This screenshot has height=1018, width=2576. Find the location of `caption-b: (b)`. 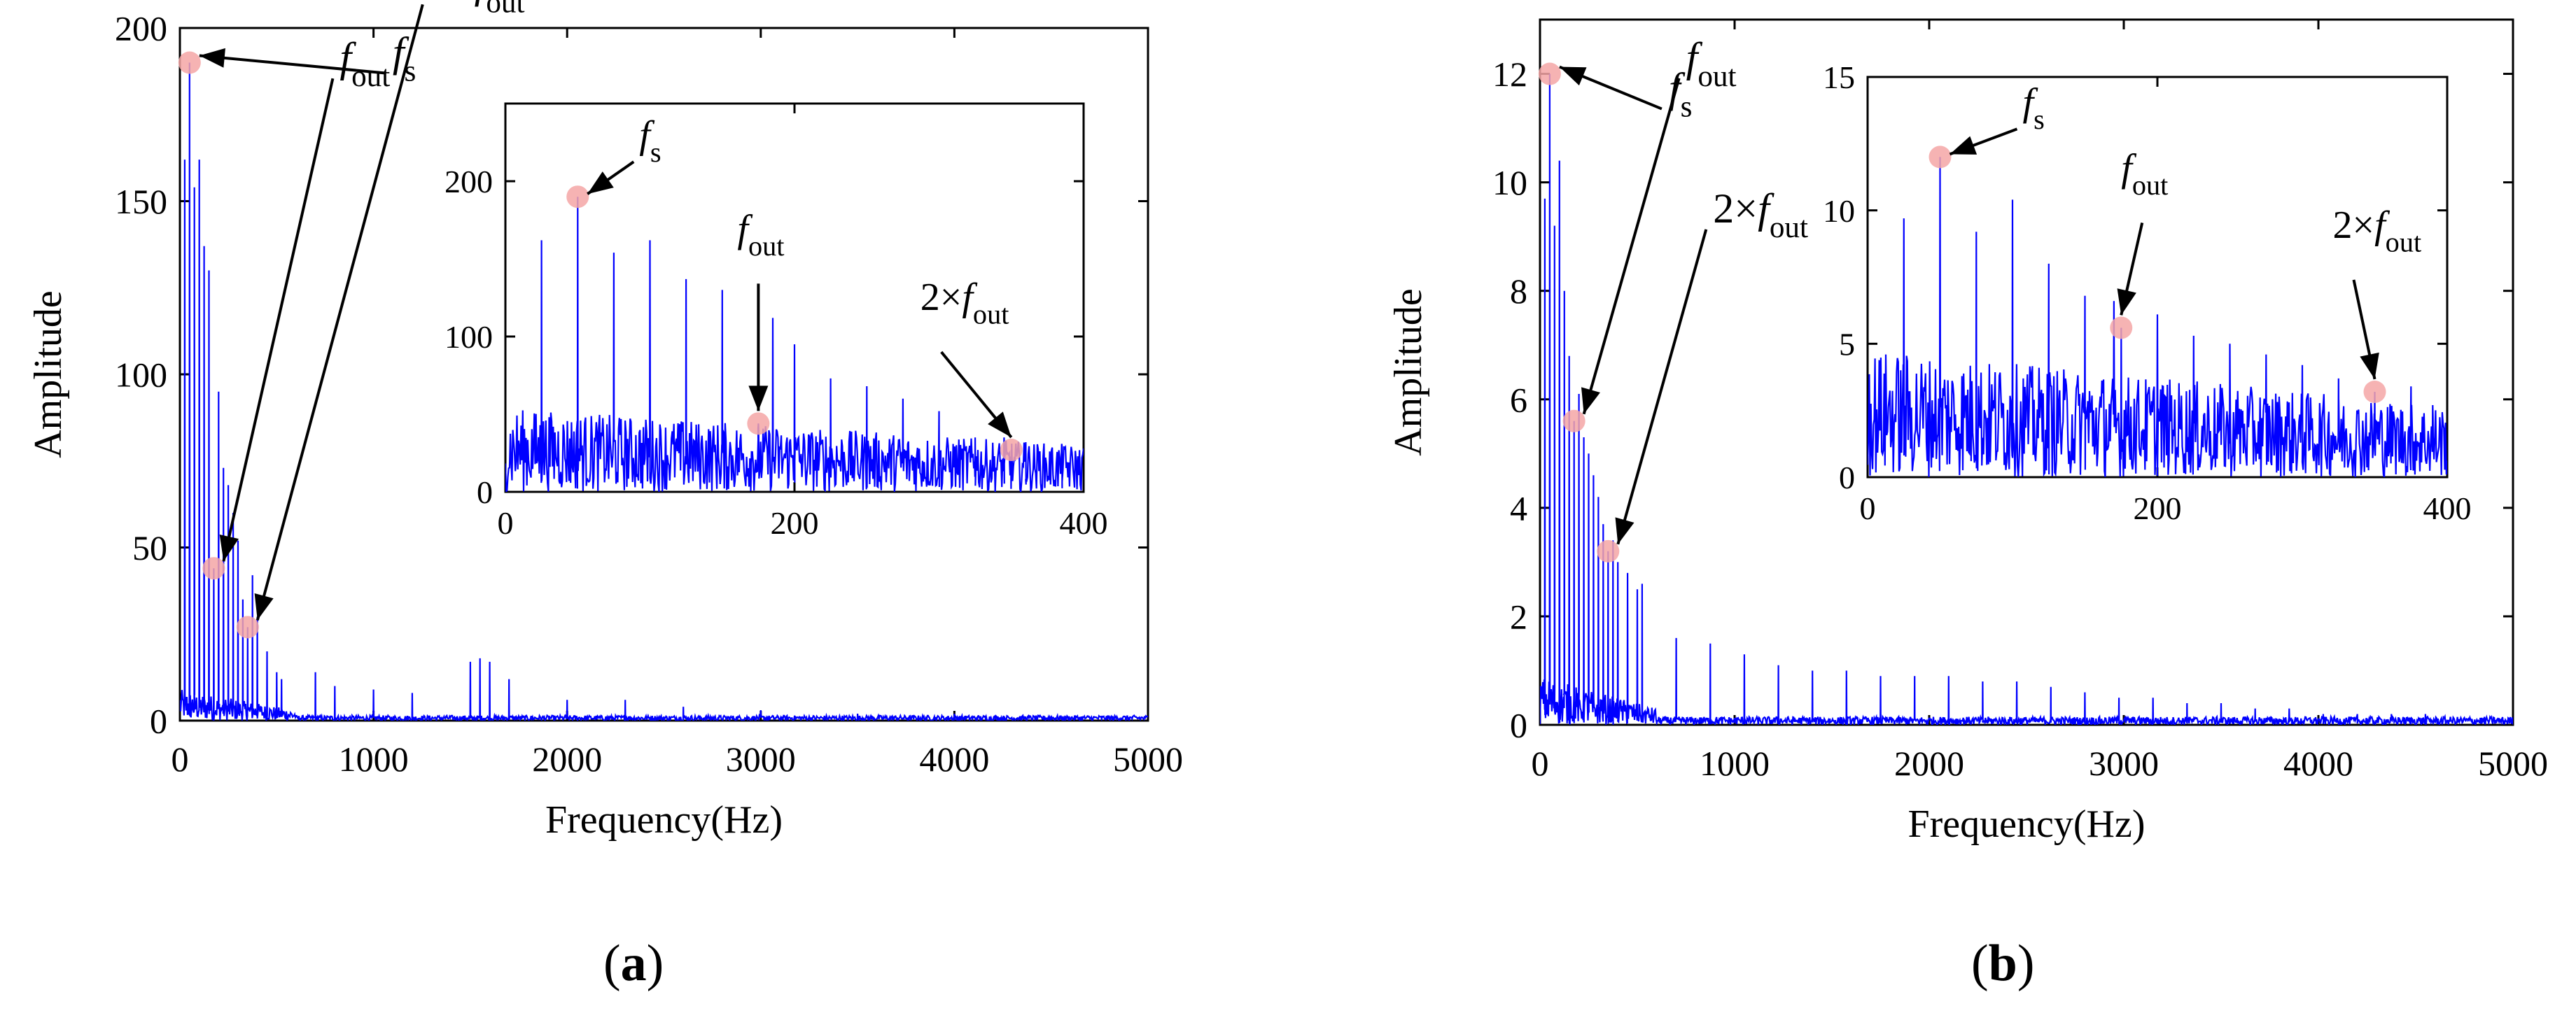

caption-b: (b) is located at coordinates (2003, 963).